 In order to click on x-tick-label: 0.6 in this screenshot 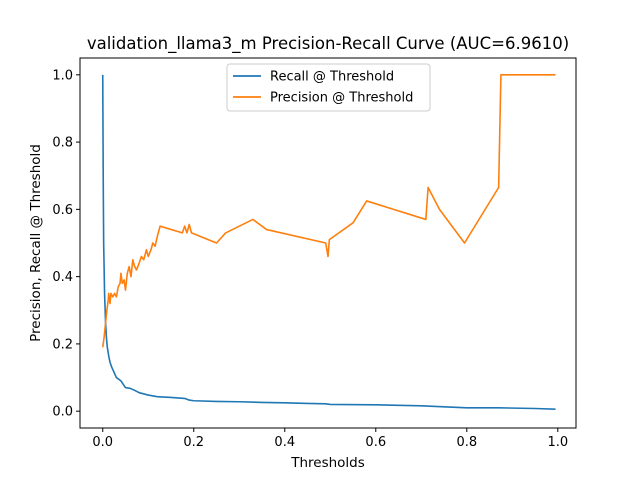, I will do `click(375, 442)`.